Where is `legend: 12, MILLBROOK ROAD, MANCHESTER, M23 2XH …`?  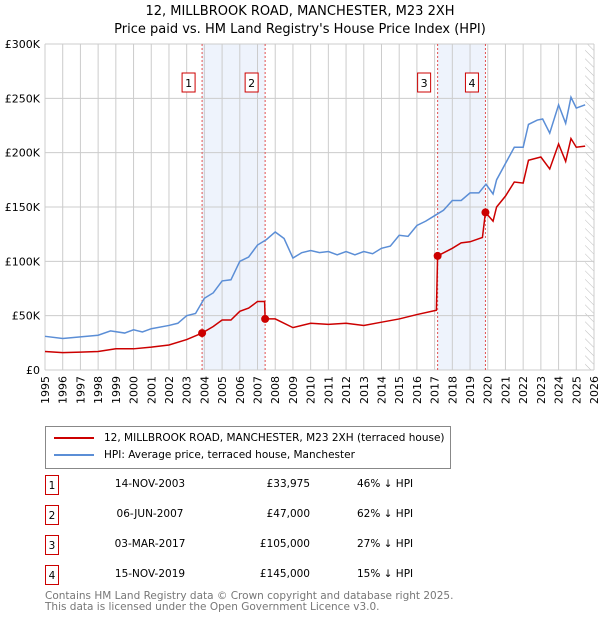 legend: 12, MILLBROOK ROAD, MANCHESTER, M23 2XH … is located at coordinates (248, 447).